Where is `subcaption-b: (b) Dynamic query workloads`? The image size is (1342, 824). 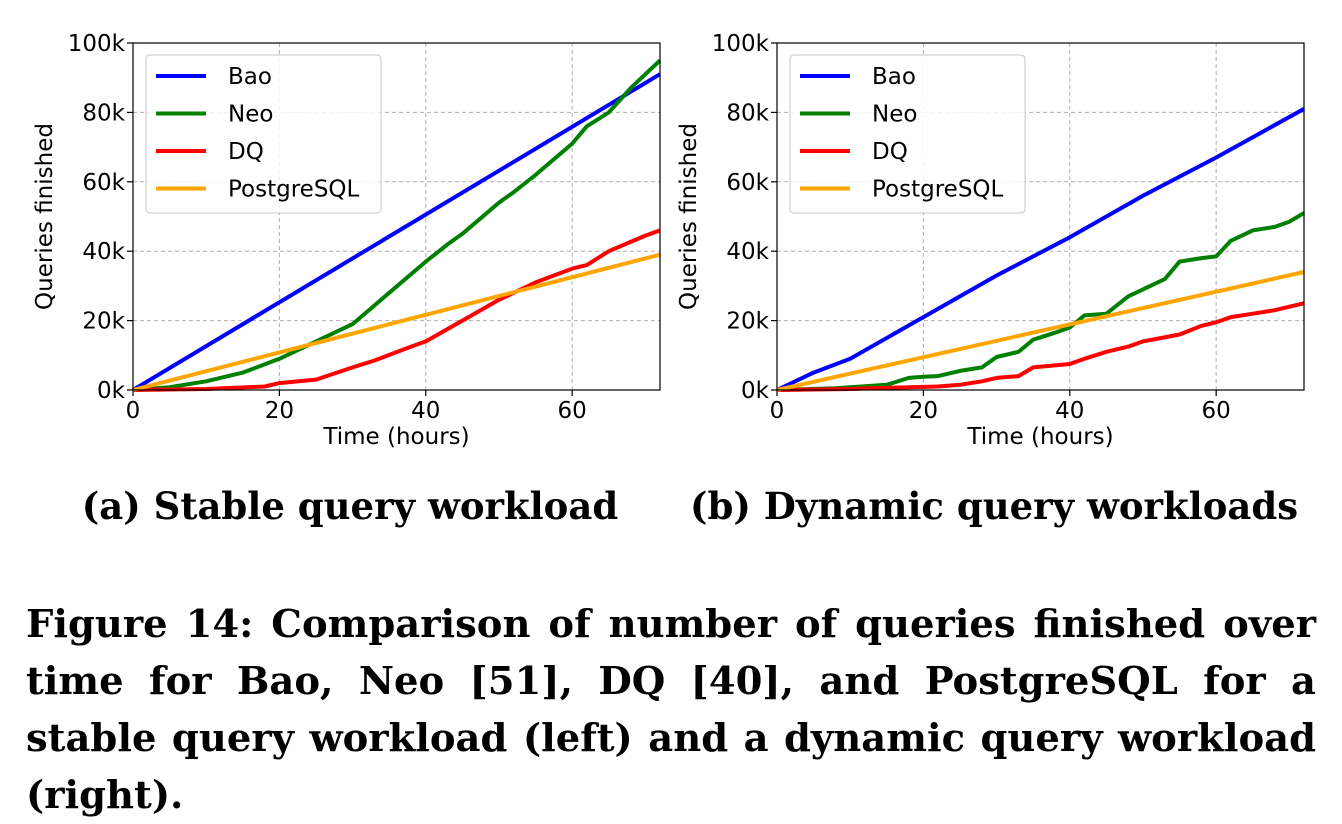 subcaption-b: (b) Dynamic query workloads is located at coordinates (994, 506).